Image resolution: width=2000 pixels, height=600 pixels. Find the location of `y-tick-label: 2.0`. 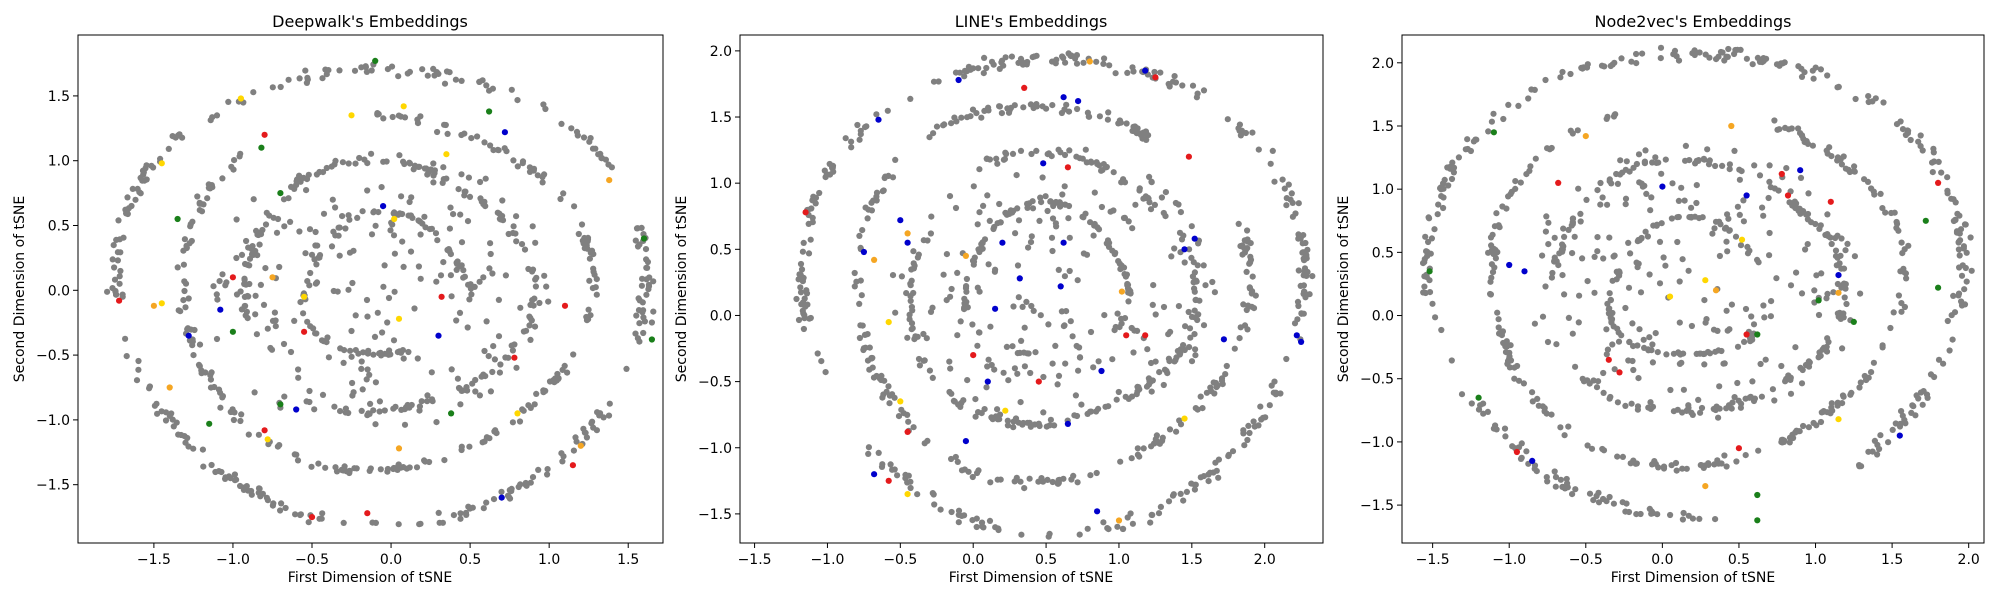

y-tick-label: 2.0 is located at coordinates (721, 52).